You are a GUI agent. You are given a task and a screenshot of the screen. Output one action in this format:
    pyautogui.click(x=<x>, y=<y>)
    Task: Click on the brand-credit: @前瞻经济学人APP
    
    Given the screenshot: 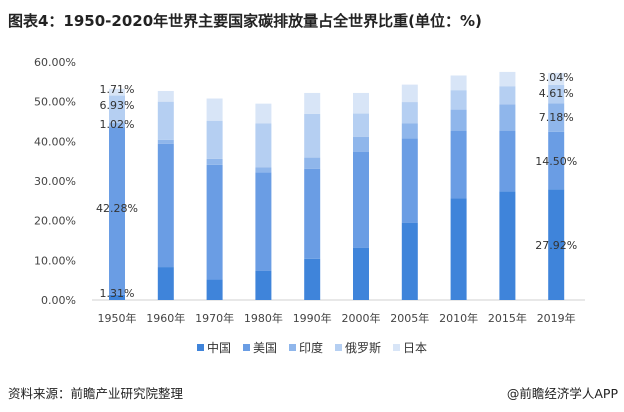 What is the action you would take?
    pyautogui.click(x=562, y=393)
    